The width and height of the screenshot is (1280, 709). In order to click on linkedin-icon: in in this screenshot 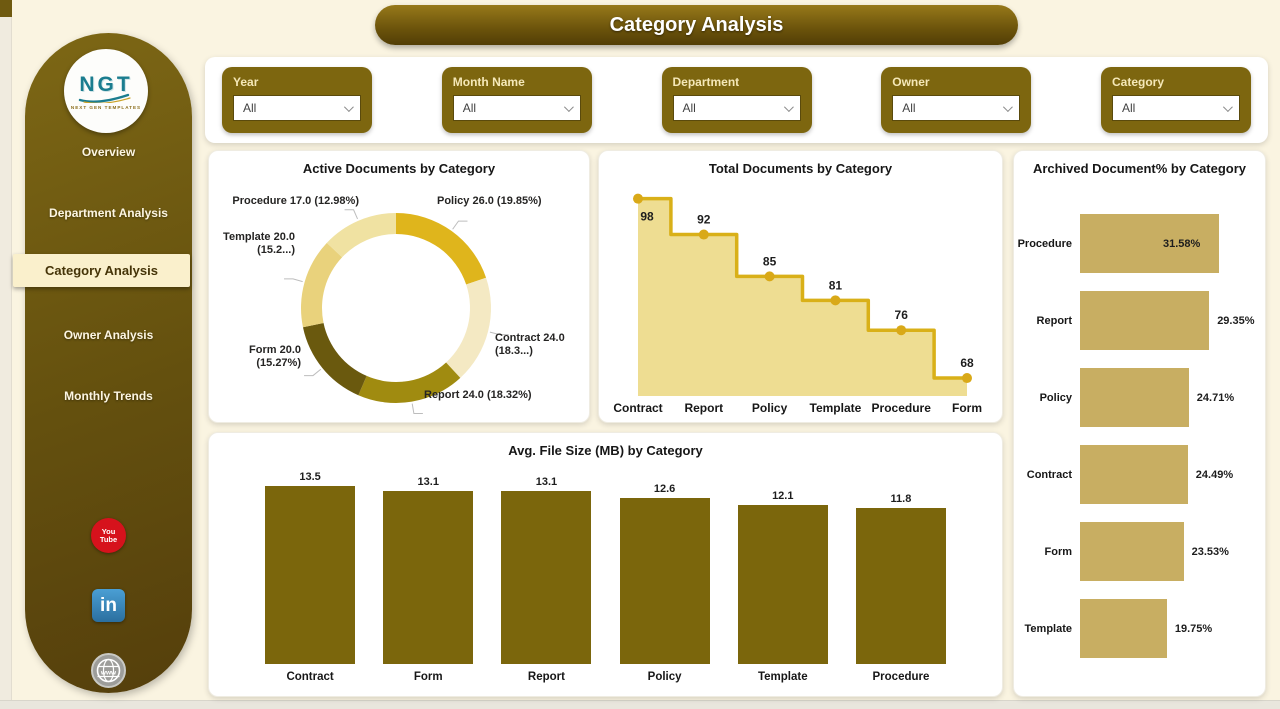, I will do `click(108, 605)`.